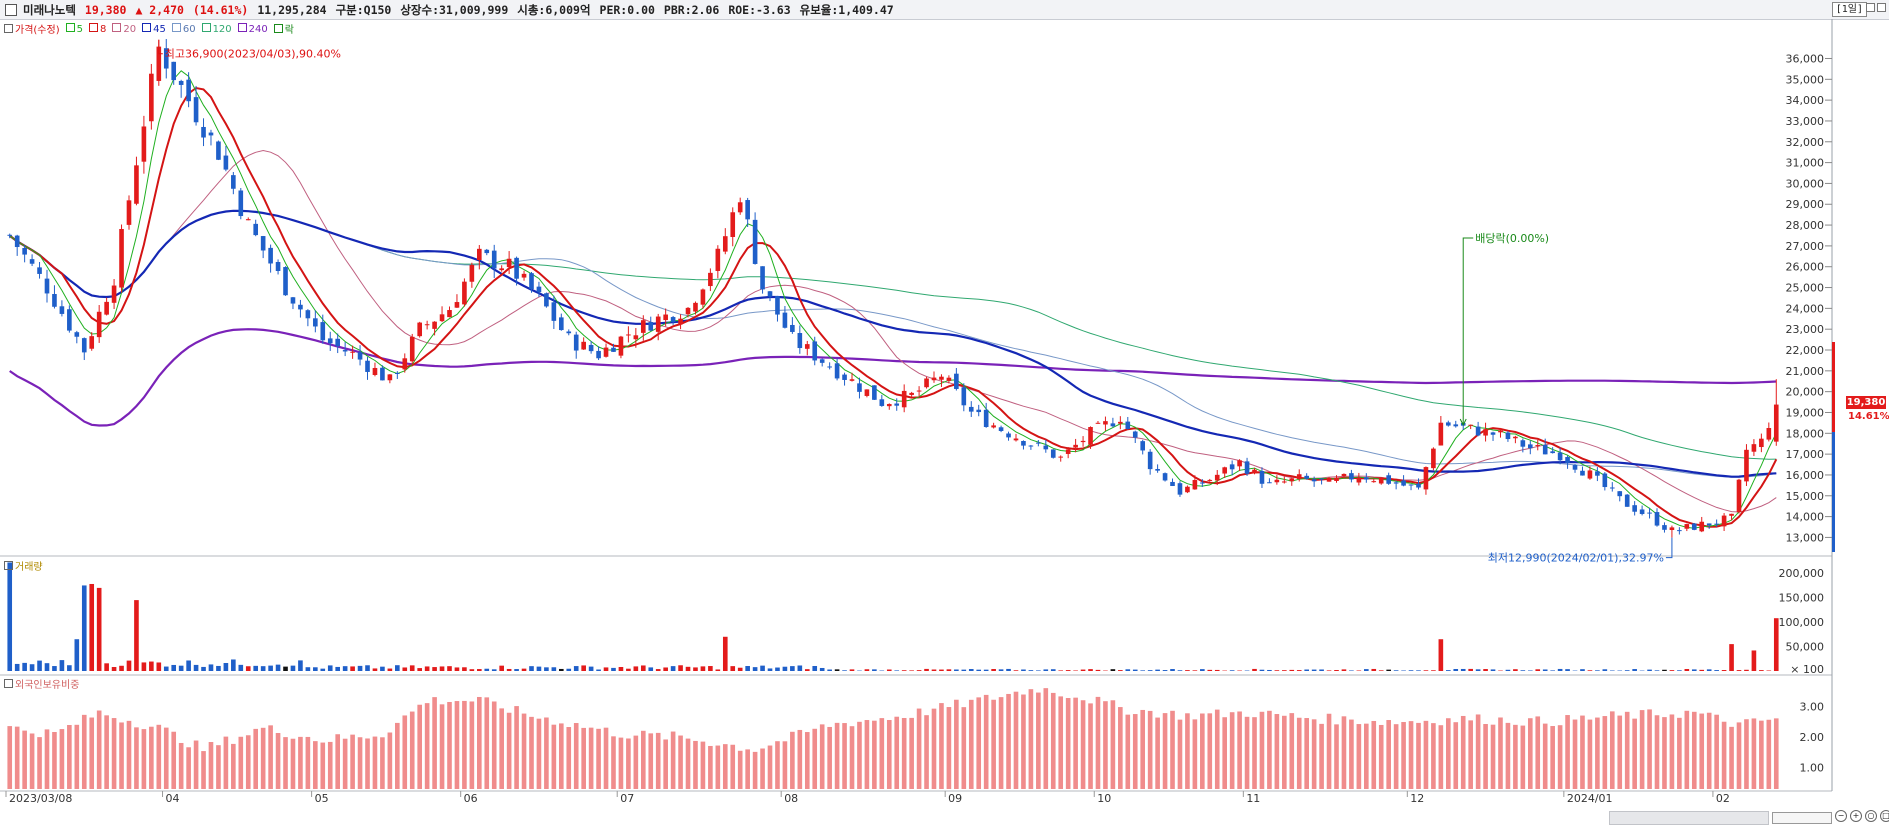 This screenshot has height=827, width=1889. I want to click on zoom-in-icon: +, so click(1856, 816).